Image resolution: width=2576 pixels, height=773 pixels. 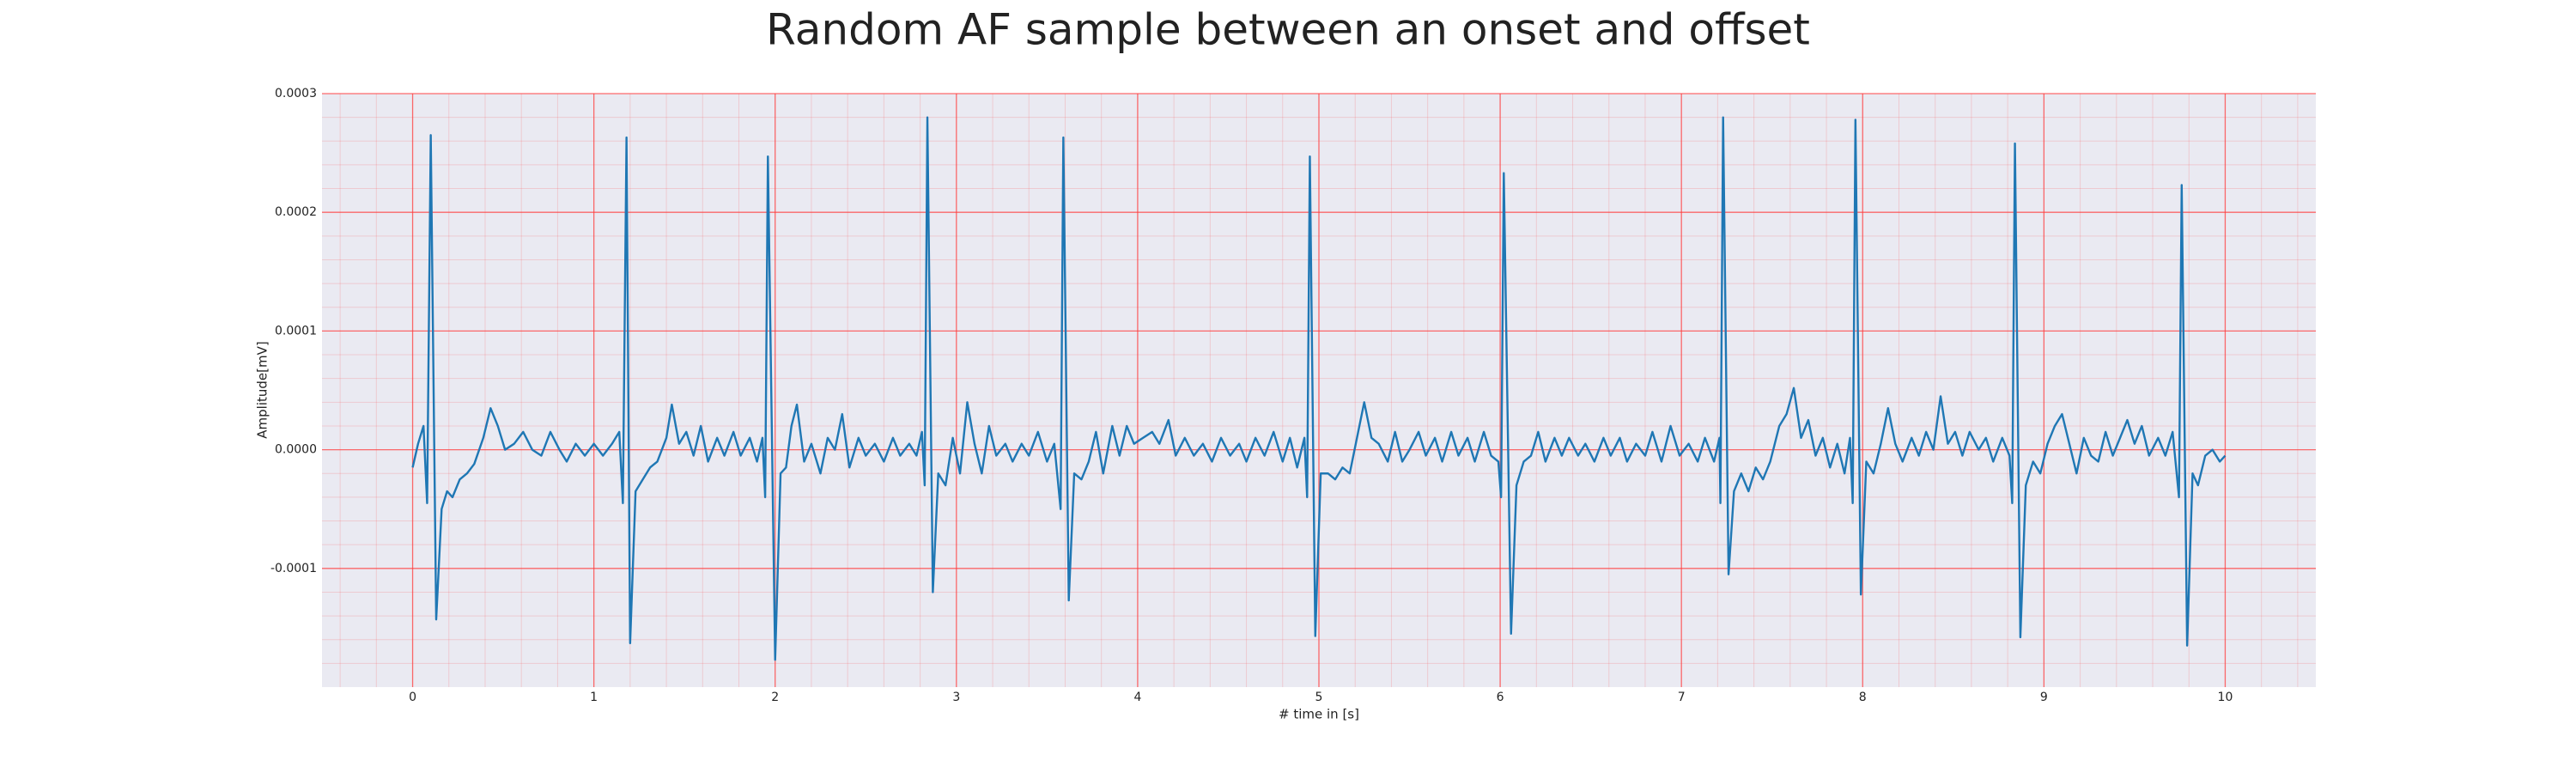 What do you see at coordinates (2225, 697) in the screenshot?
I see `x-tick-label: 10` at bounding box center [2225, 697].